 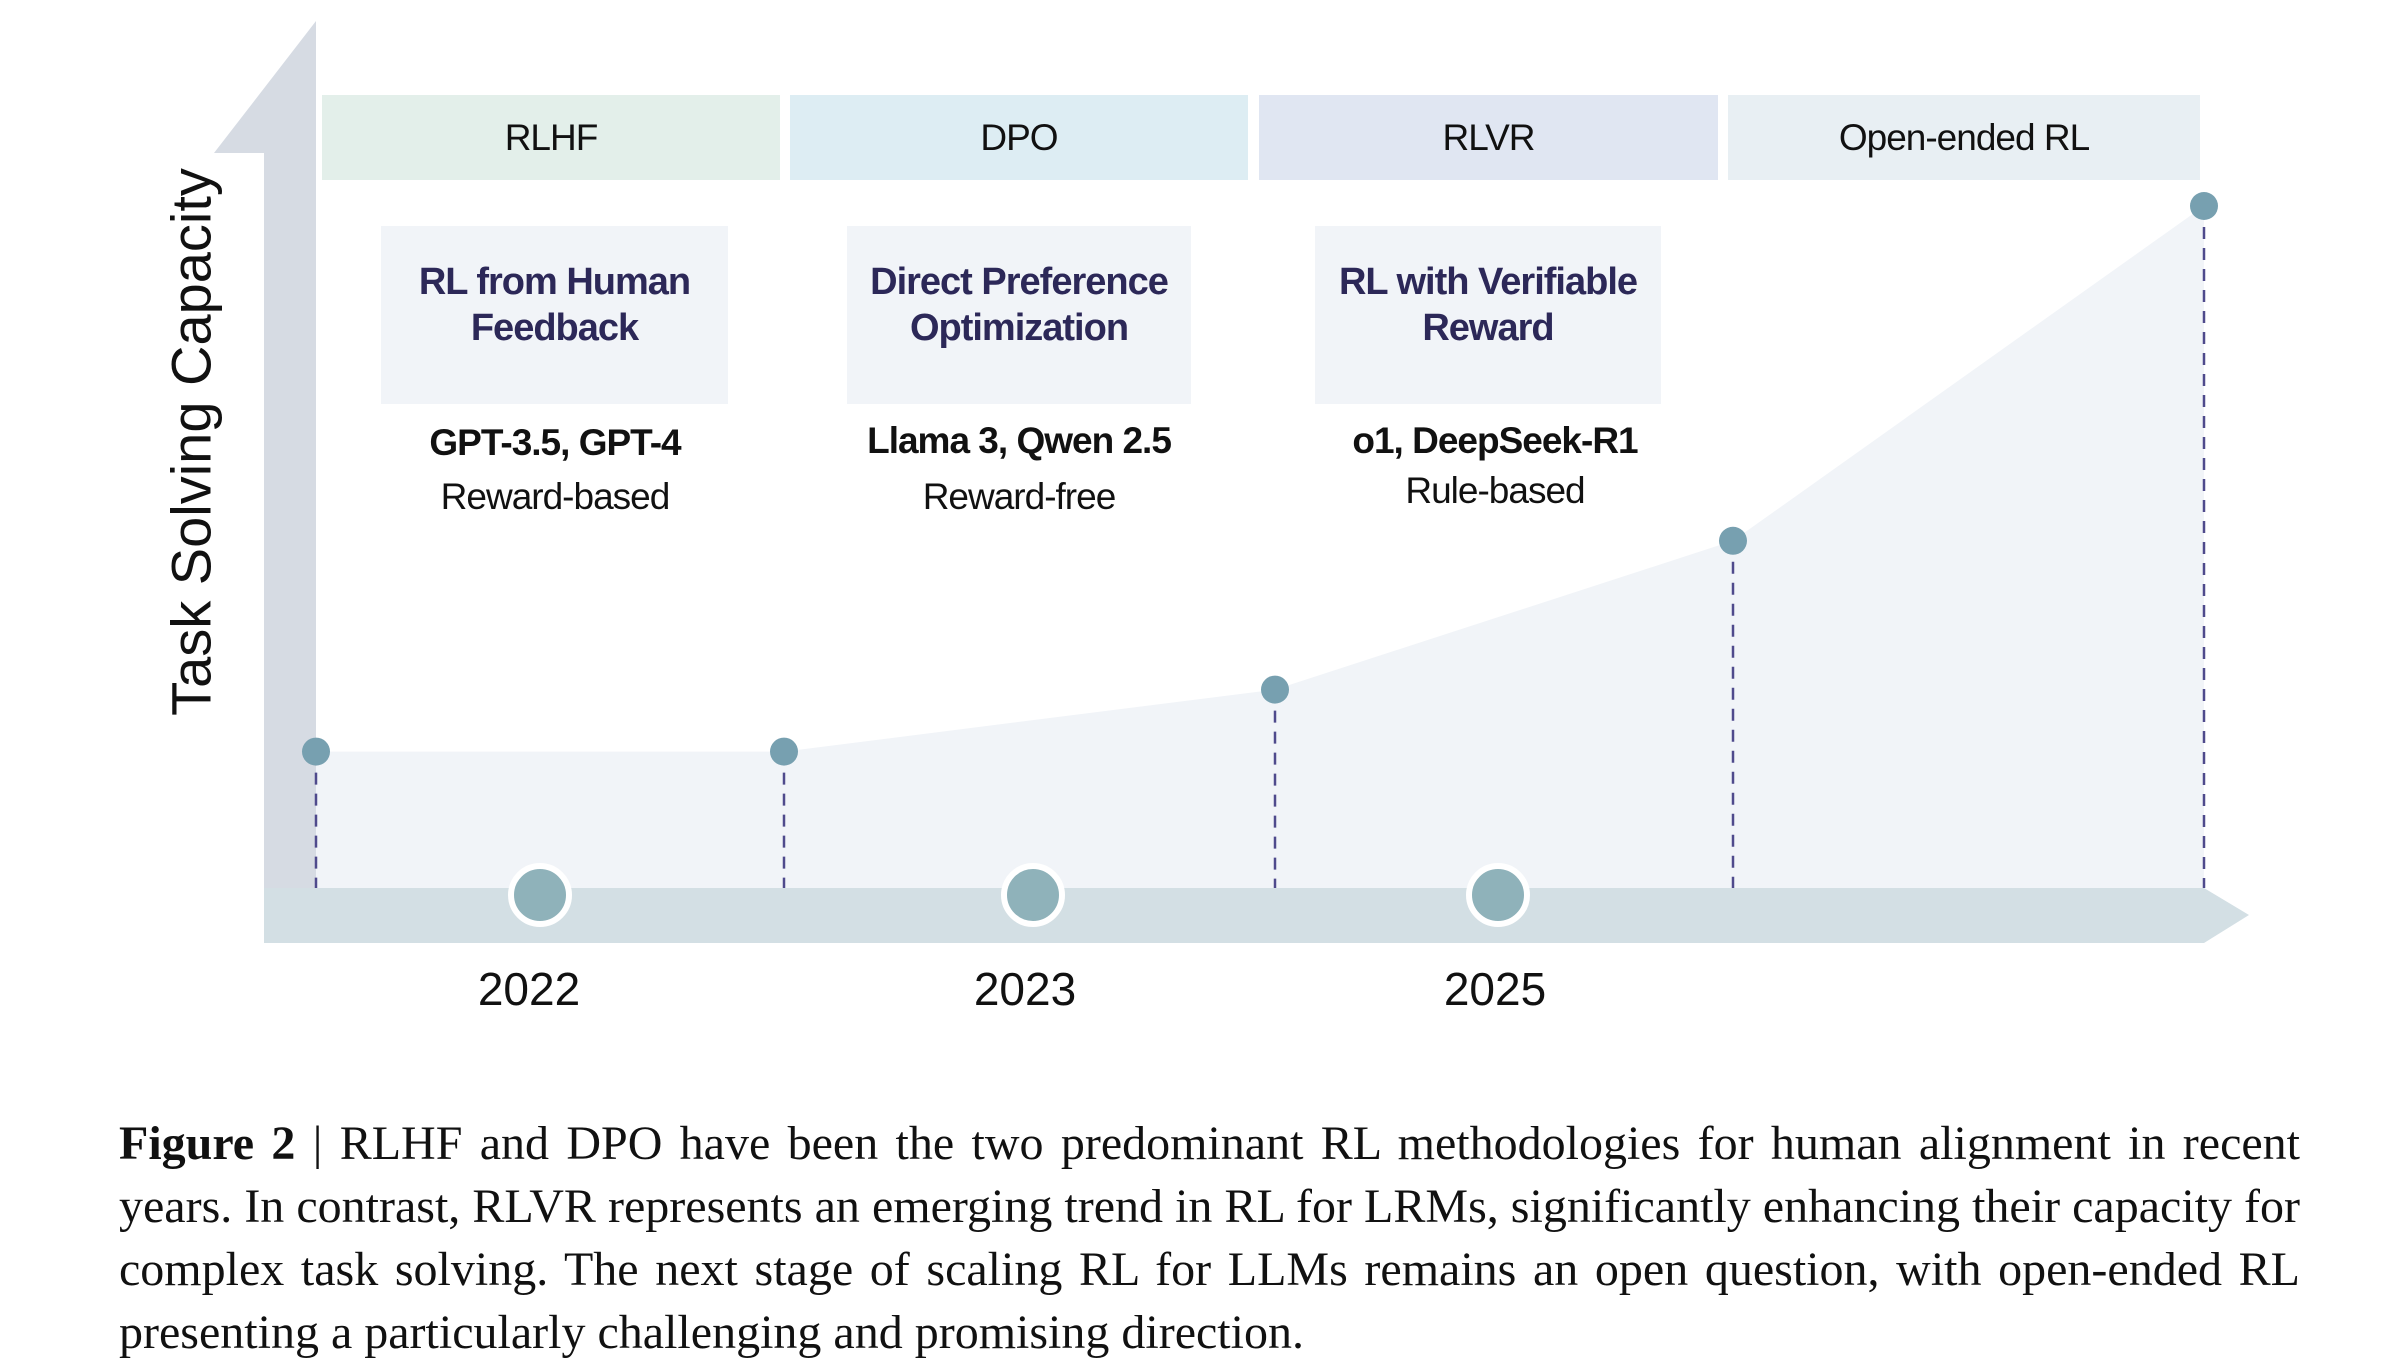 What do you see at coordinates (1488, 315) in the screenshot?
I see `stage-title-rlvr: RL with Verifiable Reward` at bounding box center [1488, 315].